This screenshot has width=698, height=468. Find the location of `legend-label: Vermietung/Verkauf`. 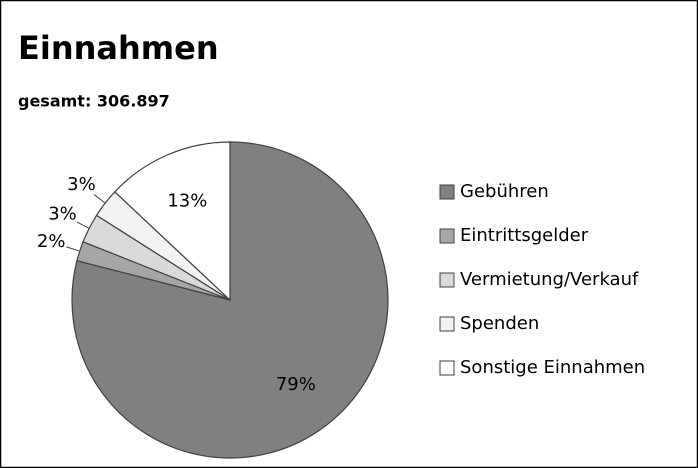

legend-label: Vermietung/Verkauf is located at coordinates (549, 279).